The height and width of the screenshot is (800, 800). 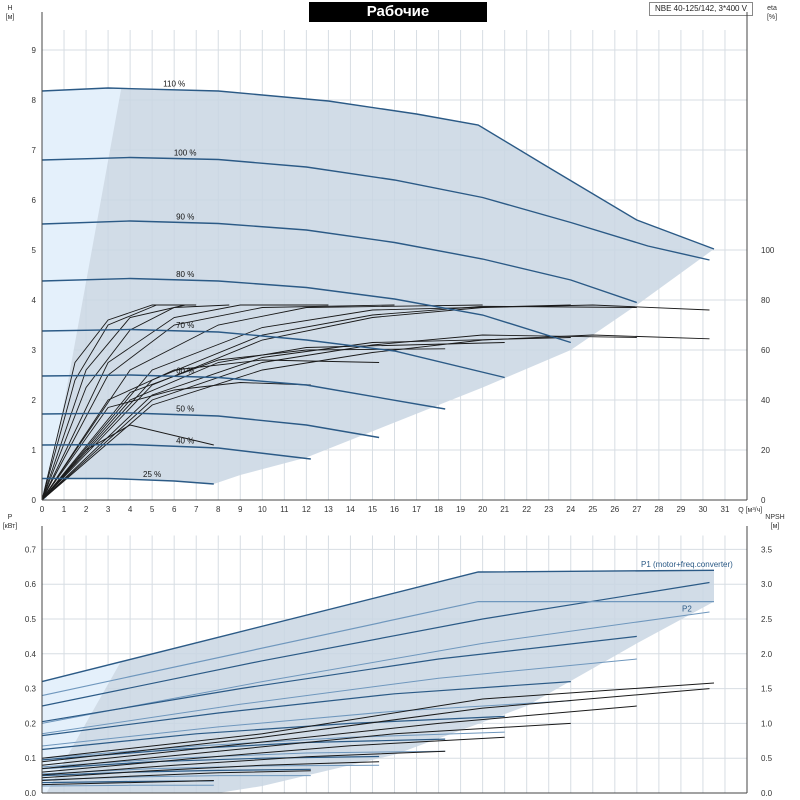 What do you see at coordinates (174, 509) in the screenshot?
I see `x-tick-label: 6` at bounding box center [174, 509].